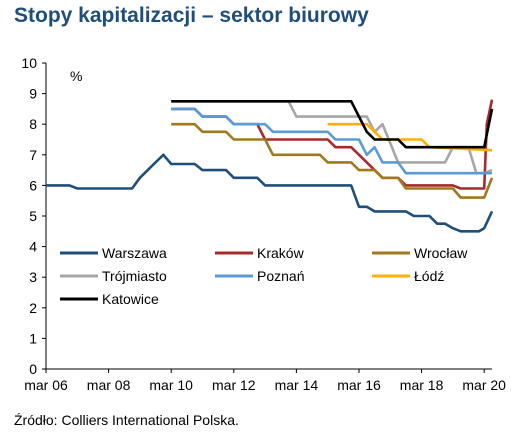 This screenshot has height=441, width=522. What do you see at coordinates (297, 385) in the screenshot?
I see `x-tick-label: mar 14` at bounding box center [297, 385].